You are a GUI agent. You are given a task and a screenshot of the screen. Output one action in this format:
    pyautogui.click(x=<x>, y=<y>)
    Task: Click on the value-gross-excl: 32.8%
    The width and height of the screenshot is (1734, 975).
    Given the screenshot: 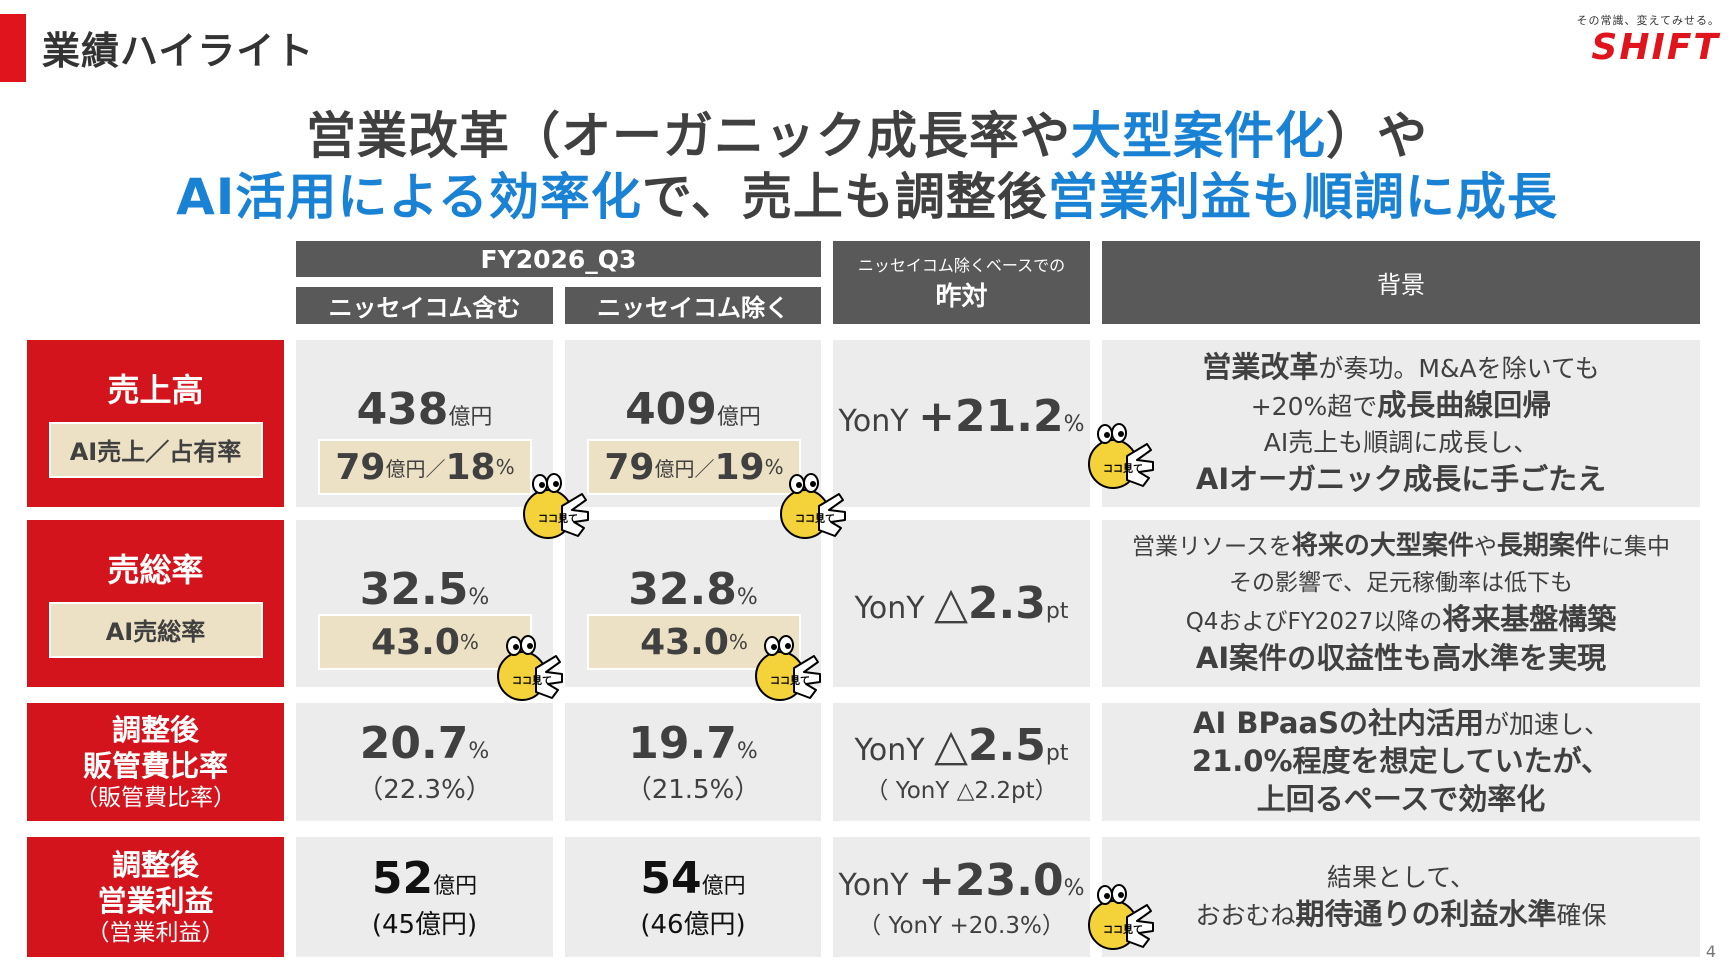 What is the action you would take?
    pyautogui.click(x=693, y=589)
    